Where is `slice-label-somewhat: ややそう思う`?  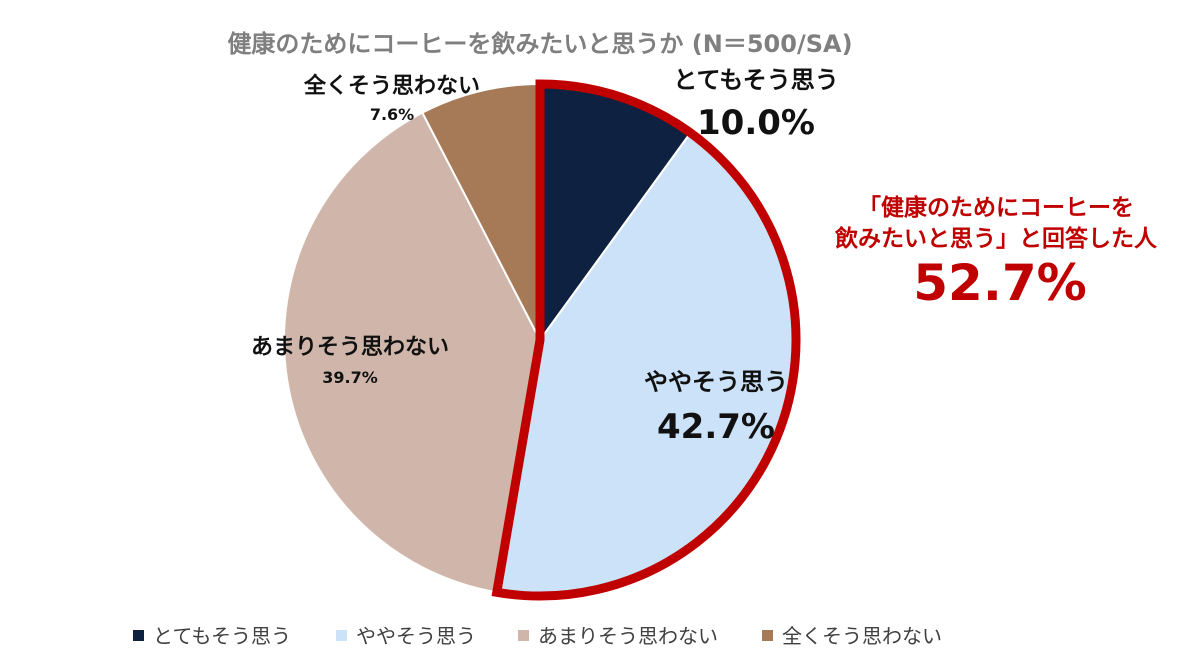
slice-label-somewhat: ややそう思う is located at coordinates (716, 382).